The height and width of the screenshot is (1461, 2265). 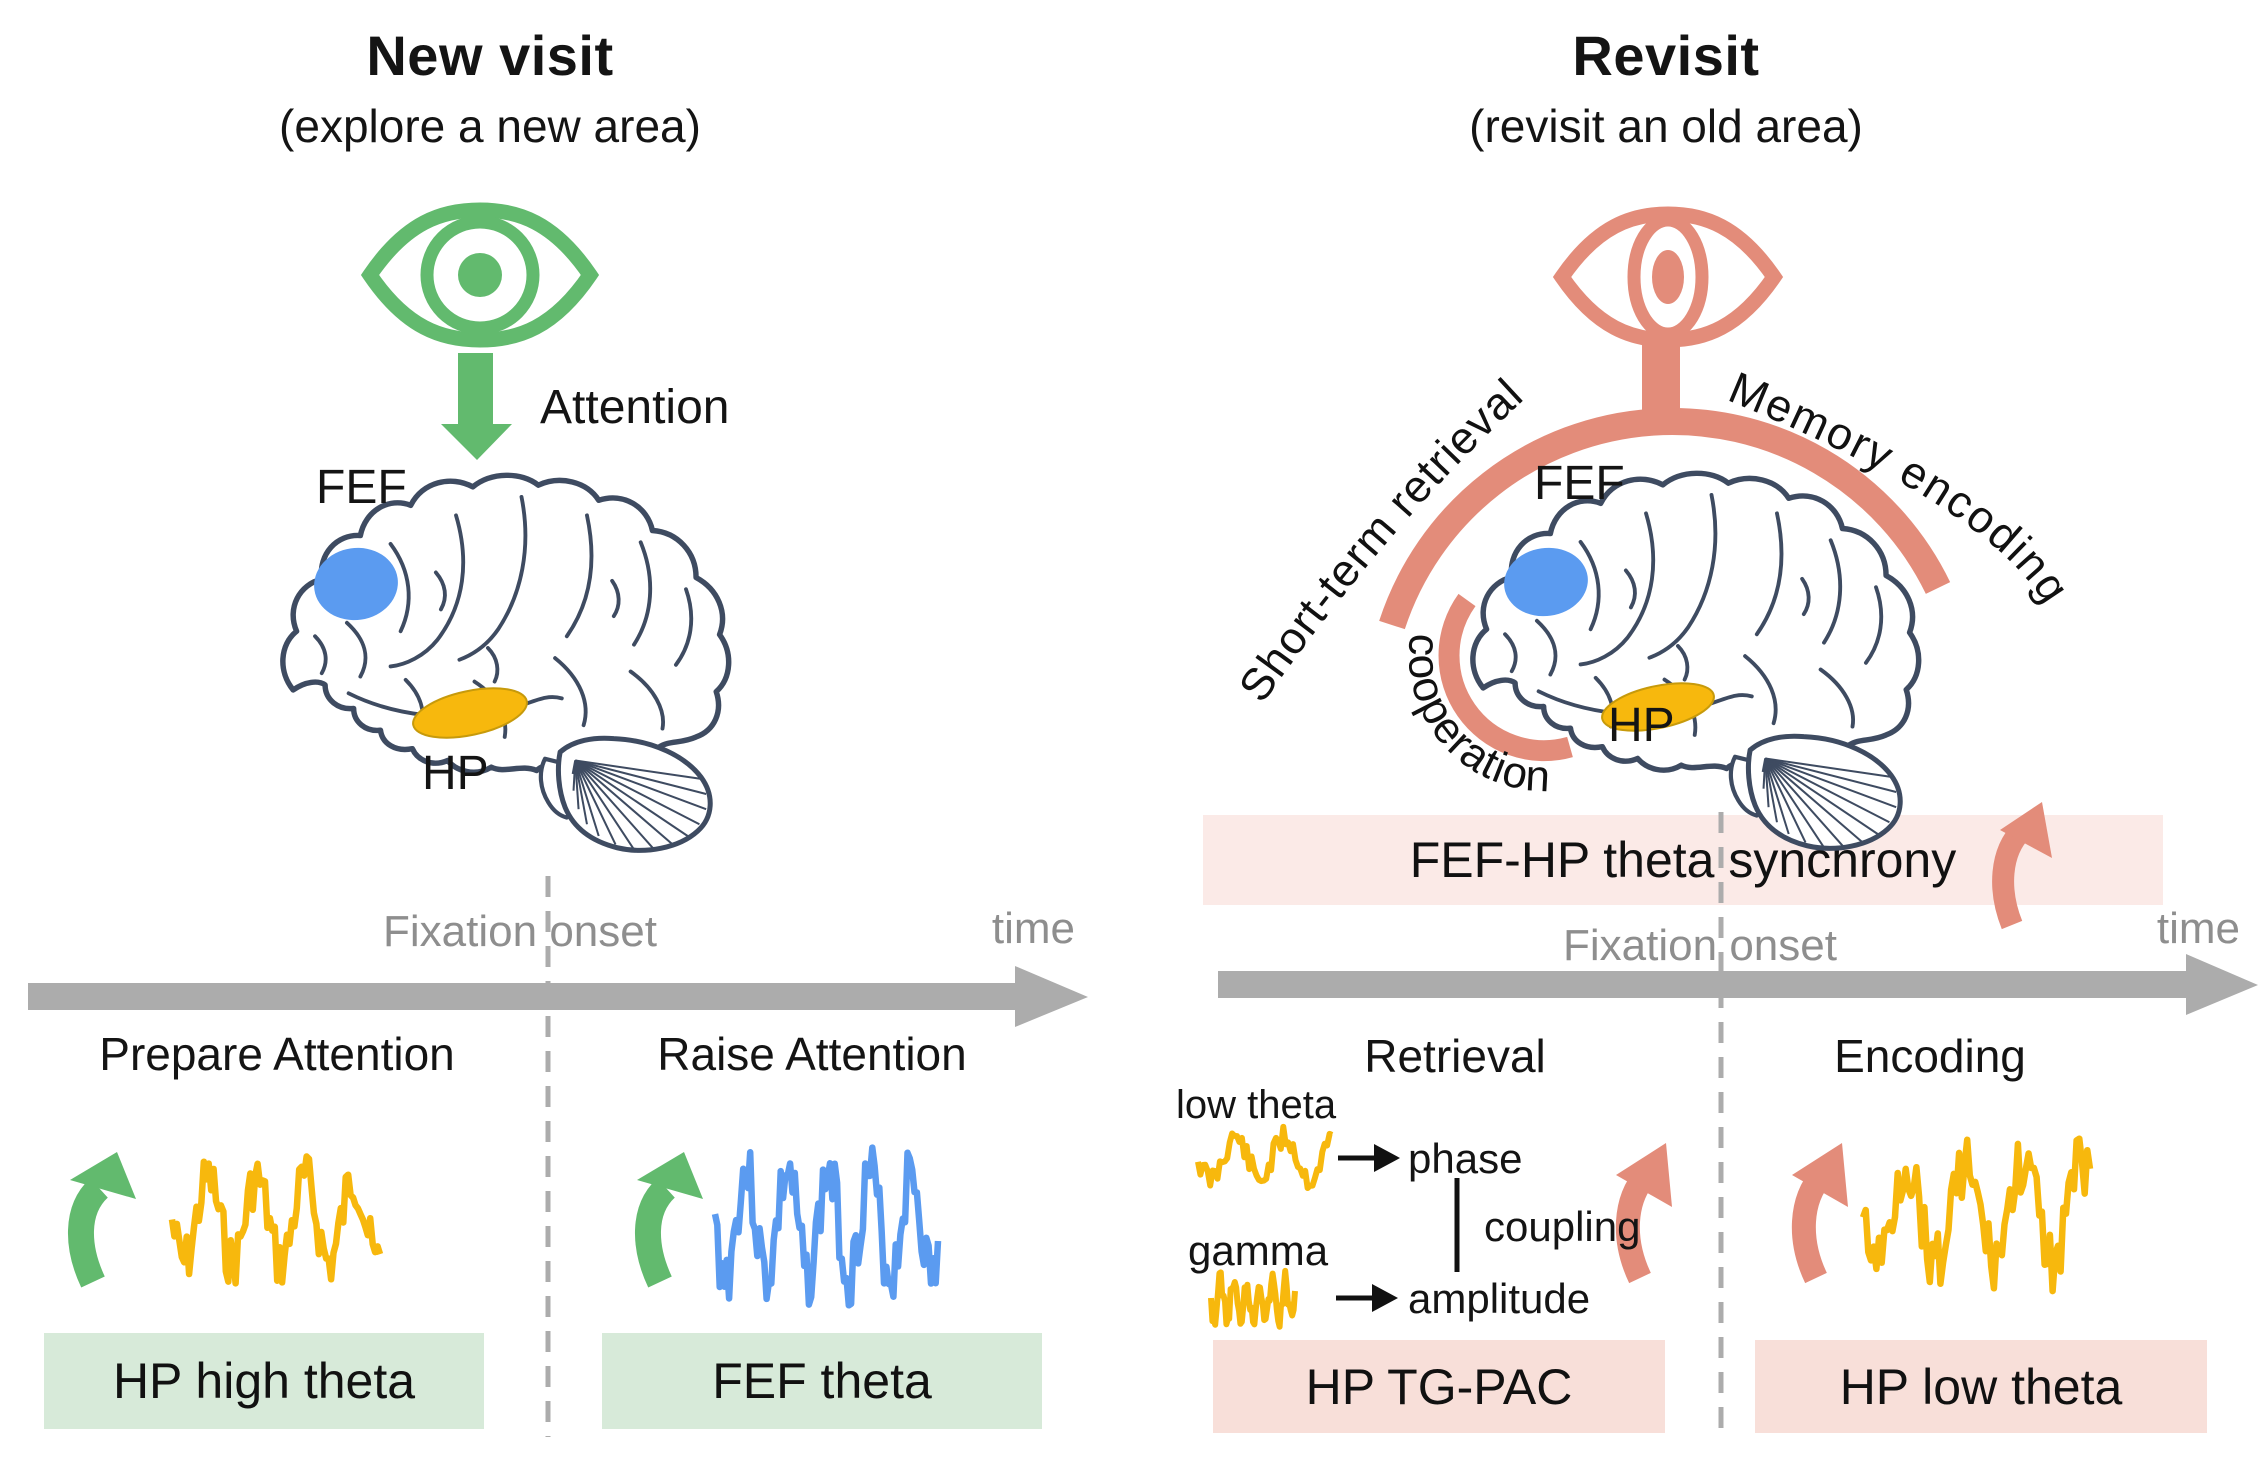 I want to click on hp-low-theta-box: HP low theta, so click(x=1981, y=1386).